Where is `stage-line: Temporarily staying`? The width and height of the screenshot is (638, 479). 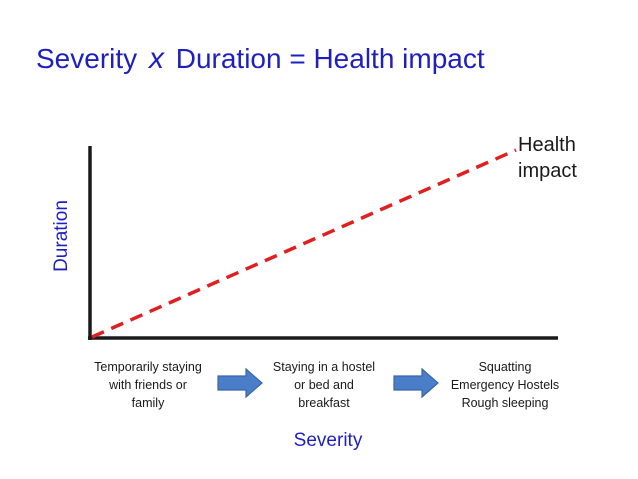 stage-line: Temporarily staying is located at coordinates (148, 367).